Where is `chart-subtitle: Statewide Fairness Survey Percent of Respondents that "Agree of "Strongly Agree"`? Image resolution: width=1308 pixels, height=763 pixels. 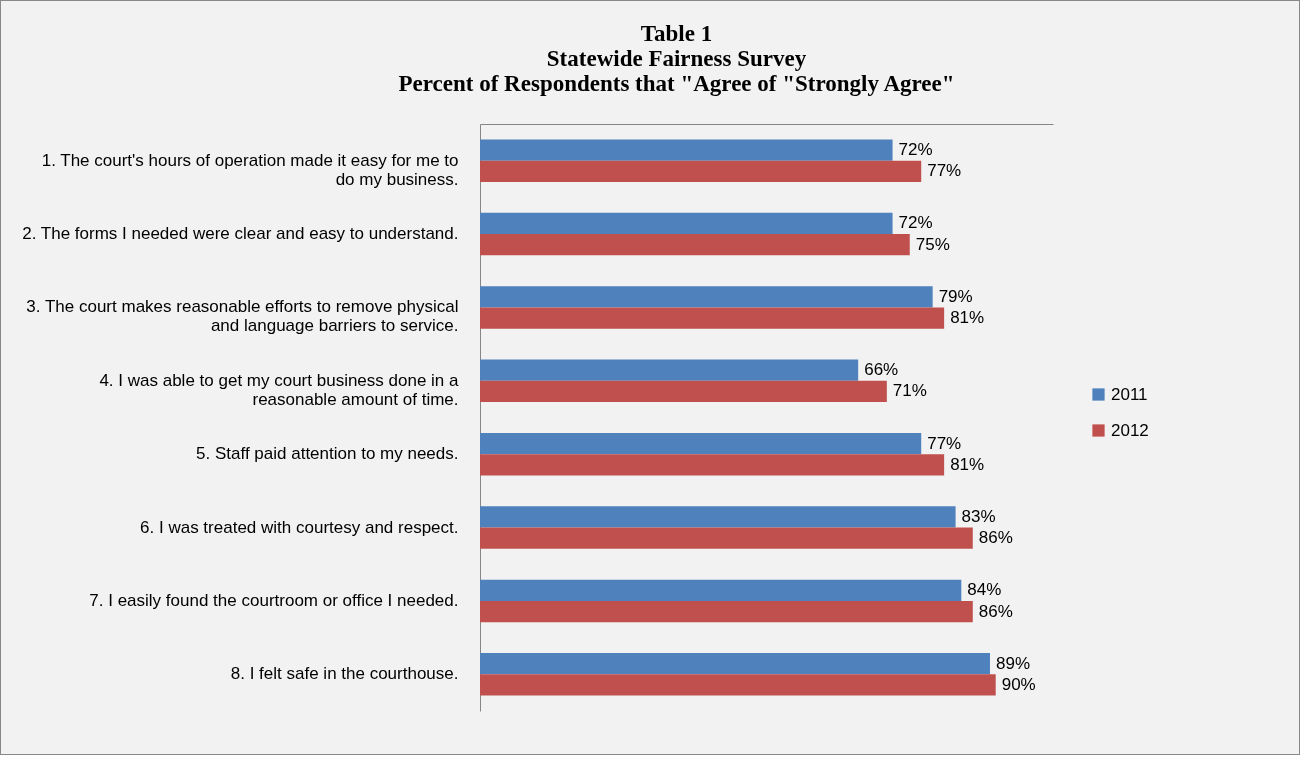 chart-subtitle: Statewide Fairness Survey Percent of Respondents that "Agree of "Strongly Agree" is located at coordinates (676, 71).